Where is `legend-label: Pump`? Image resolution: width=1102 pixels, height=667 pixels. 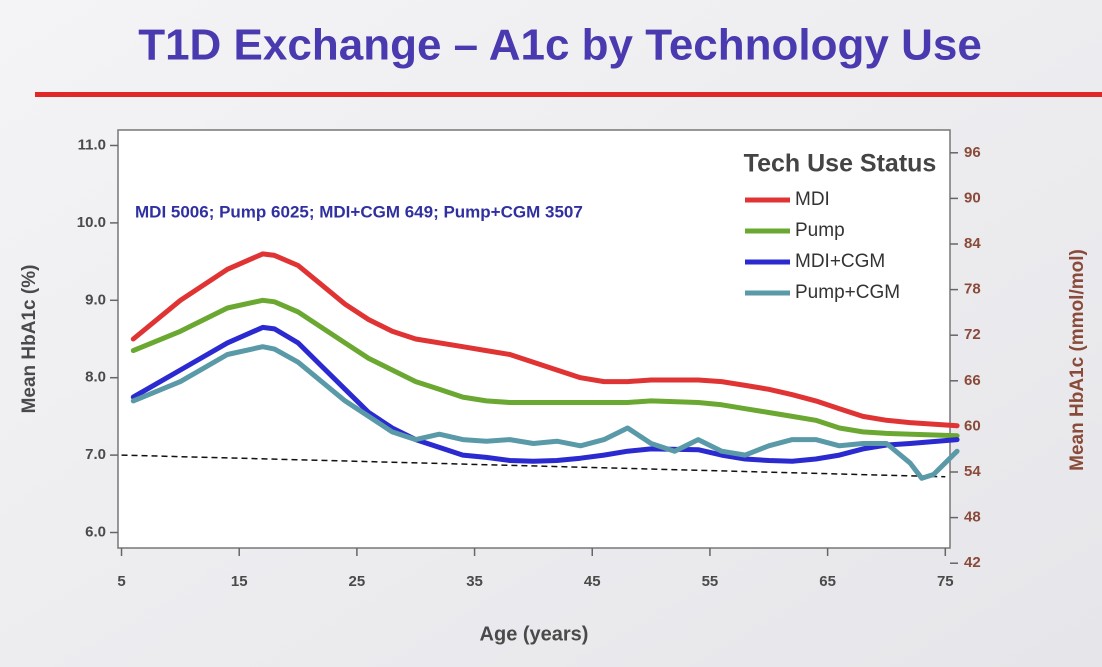 legend-label: Pump is located at coordinates (820, 230).